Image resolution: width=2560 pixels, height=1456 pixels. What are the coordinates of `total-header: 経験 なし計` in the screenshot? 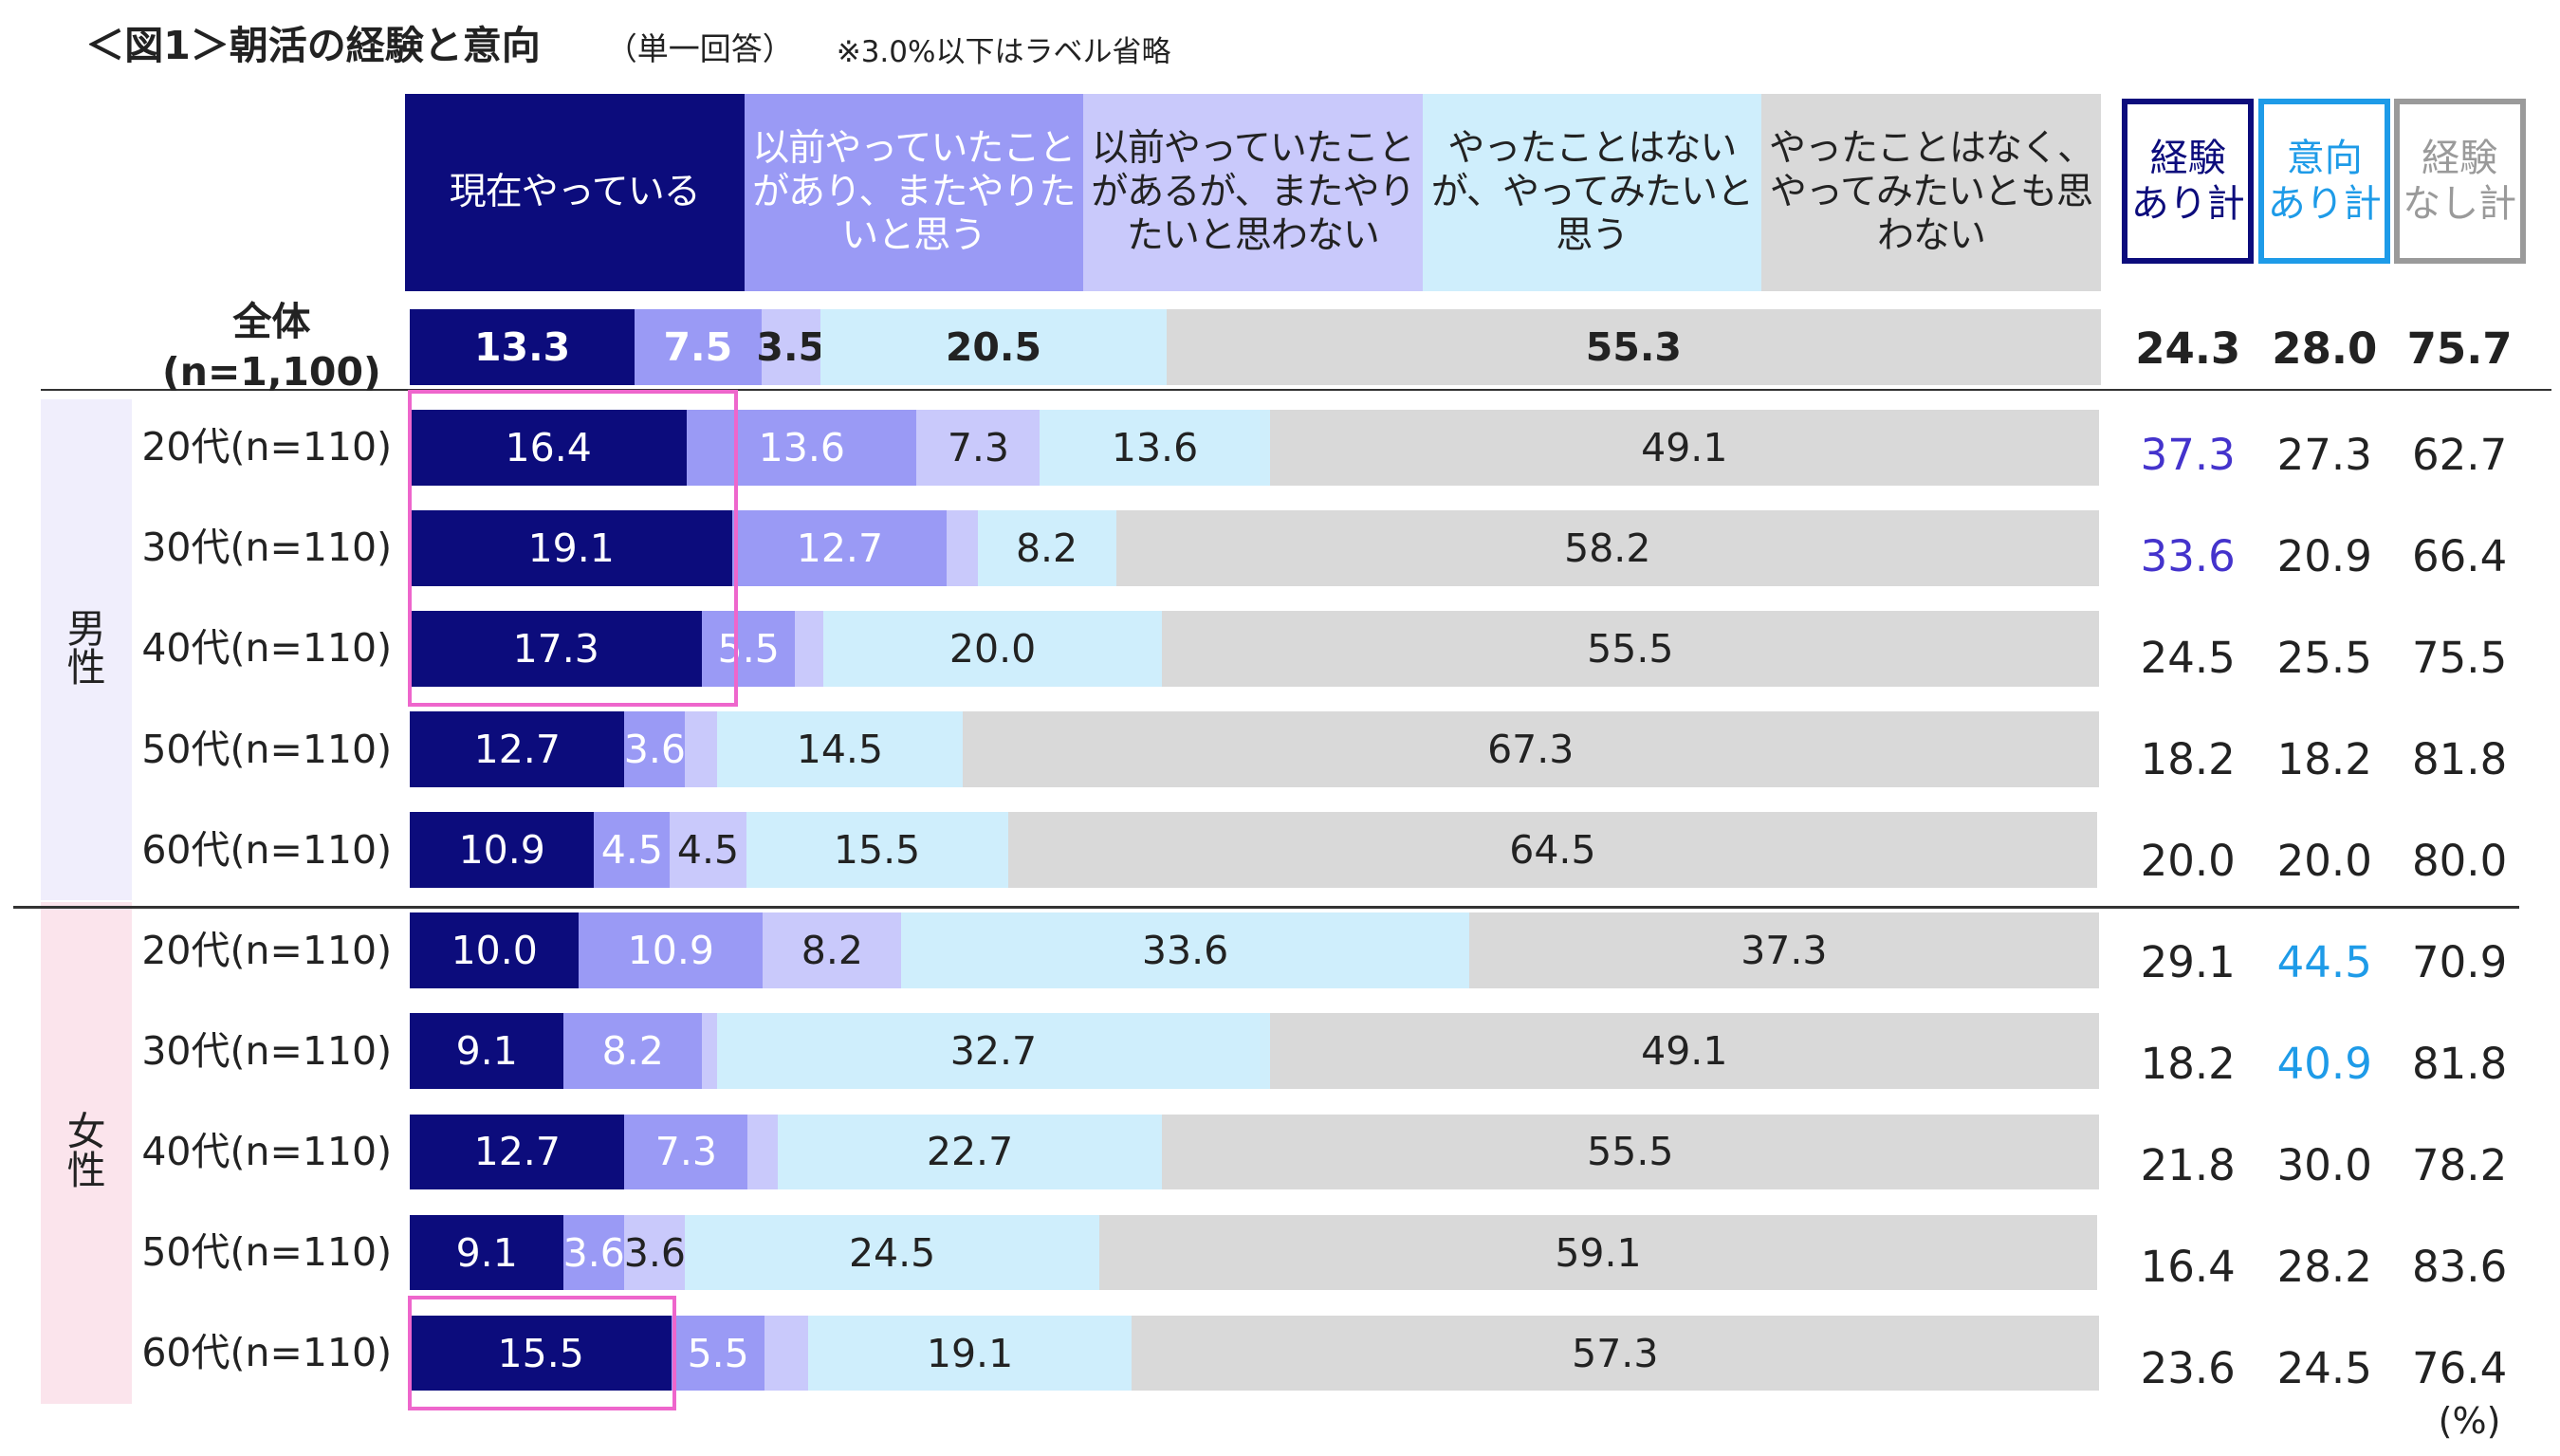 It's located at (2459, 181).